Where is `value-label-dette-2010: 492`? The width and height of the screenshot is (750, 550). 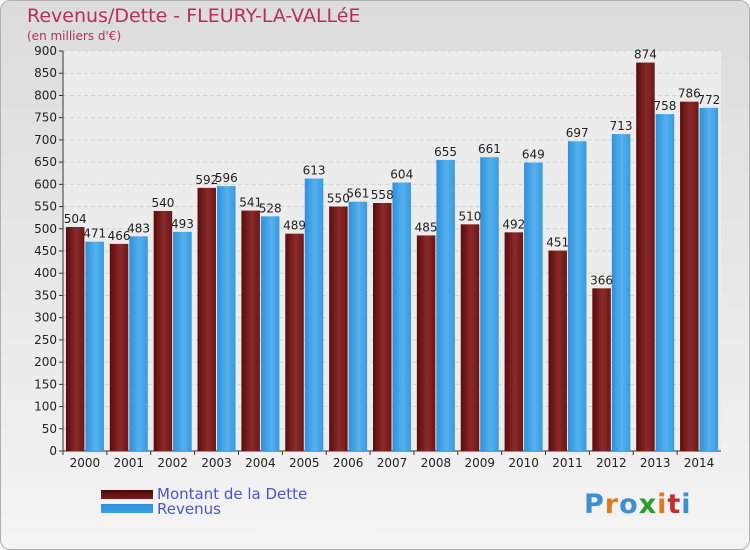
value-label-dette-2010: 492 is located at coordinates (513, 224).